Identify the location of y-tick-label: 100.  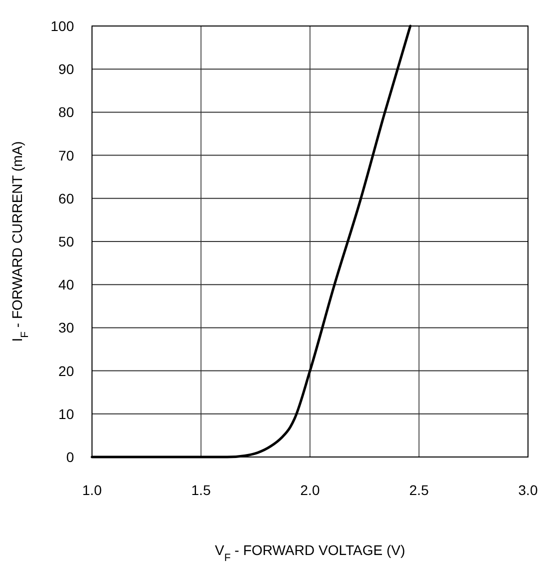
(62, 26).